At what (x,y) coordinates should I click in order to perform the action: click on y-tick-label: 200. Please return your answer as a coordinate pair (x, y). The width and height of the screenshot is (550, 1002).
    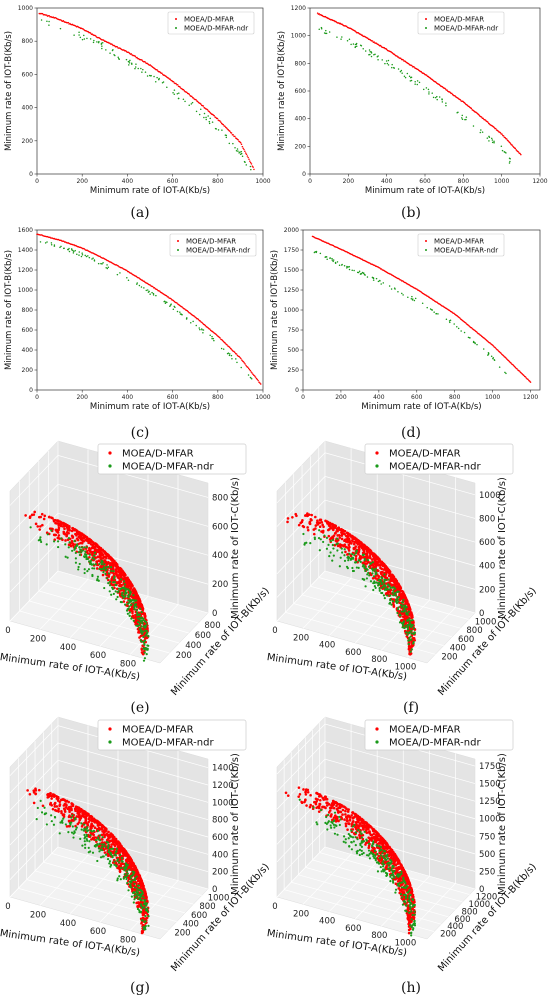
    Looking at the image, I should click on (184, 656).